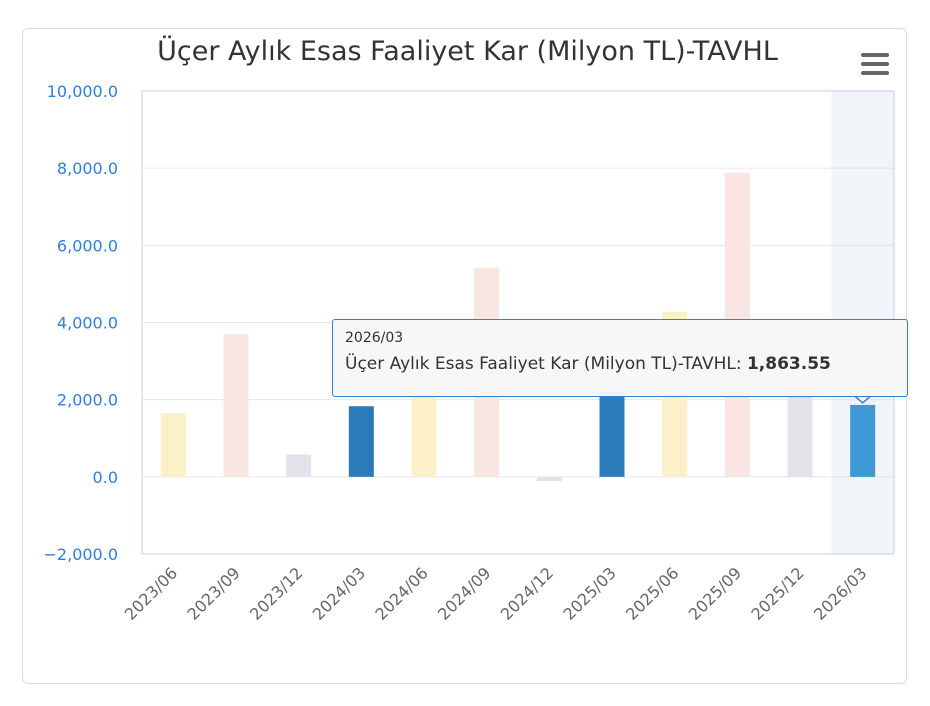 Image resolution: width=930 pixels, height=706 pixels. What do you see at coordinates (87, 323) in the screenshot?
I see `y-tick-label: 4,000.0` at bounding box center [87, 323].